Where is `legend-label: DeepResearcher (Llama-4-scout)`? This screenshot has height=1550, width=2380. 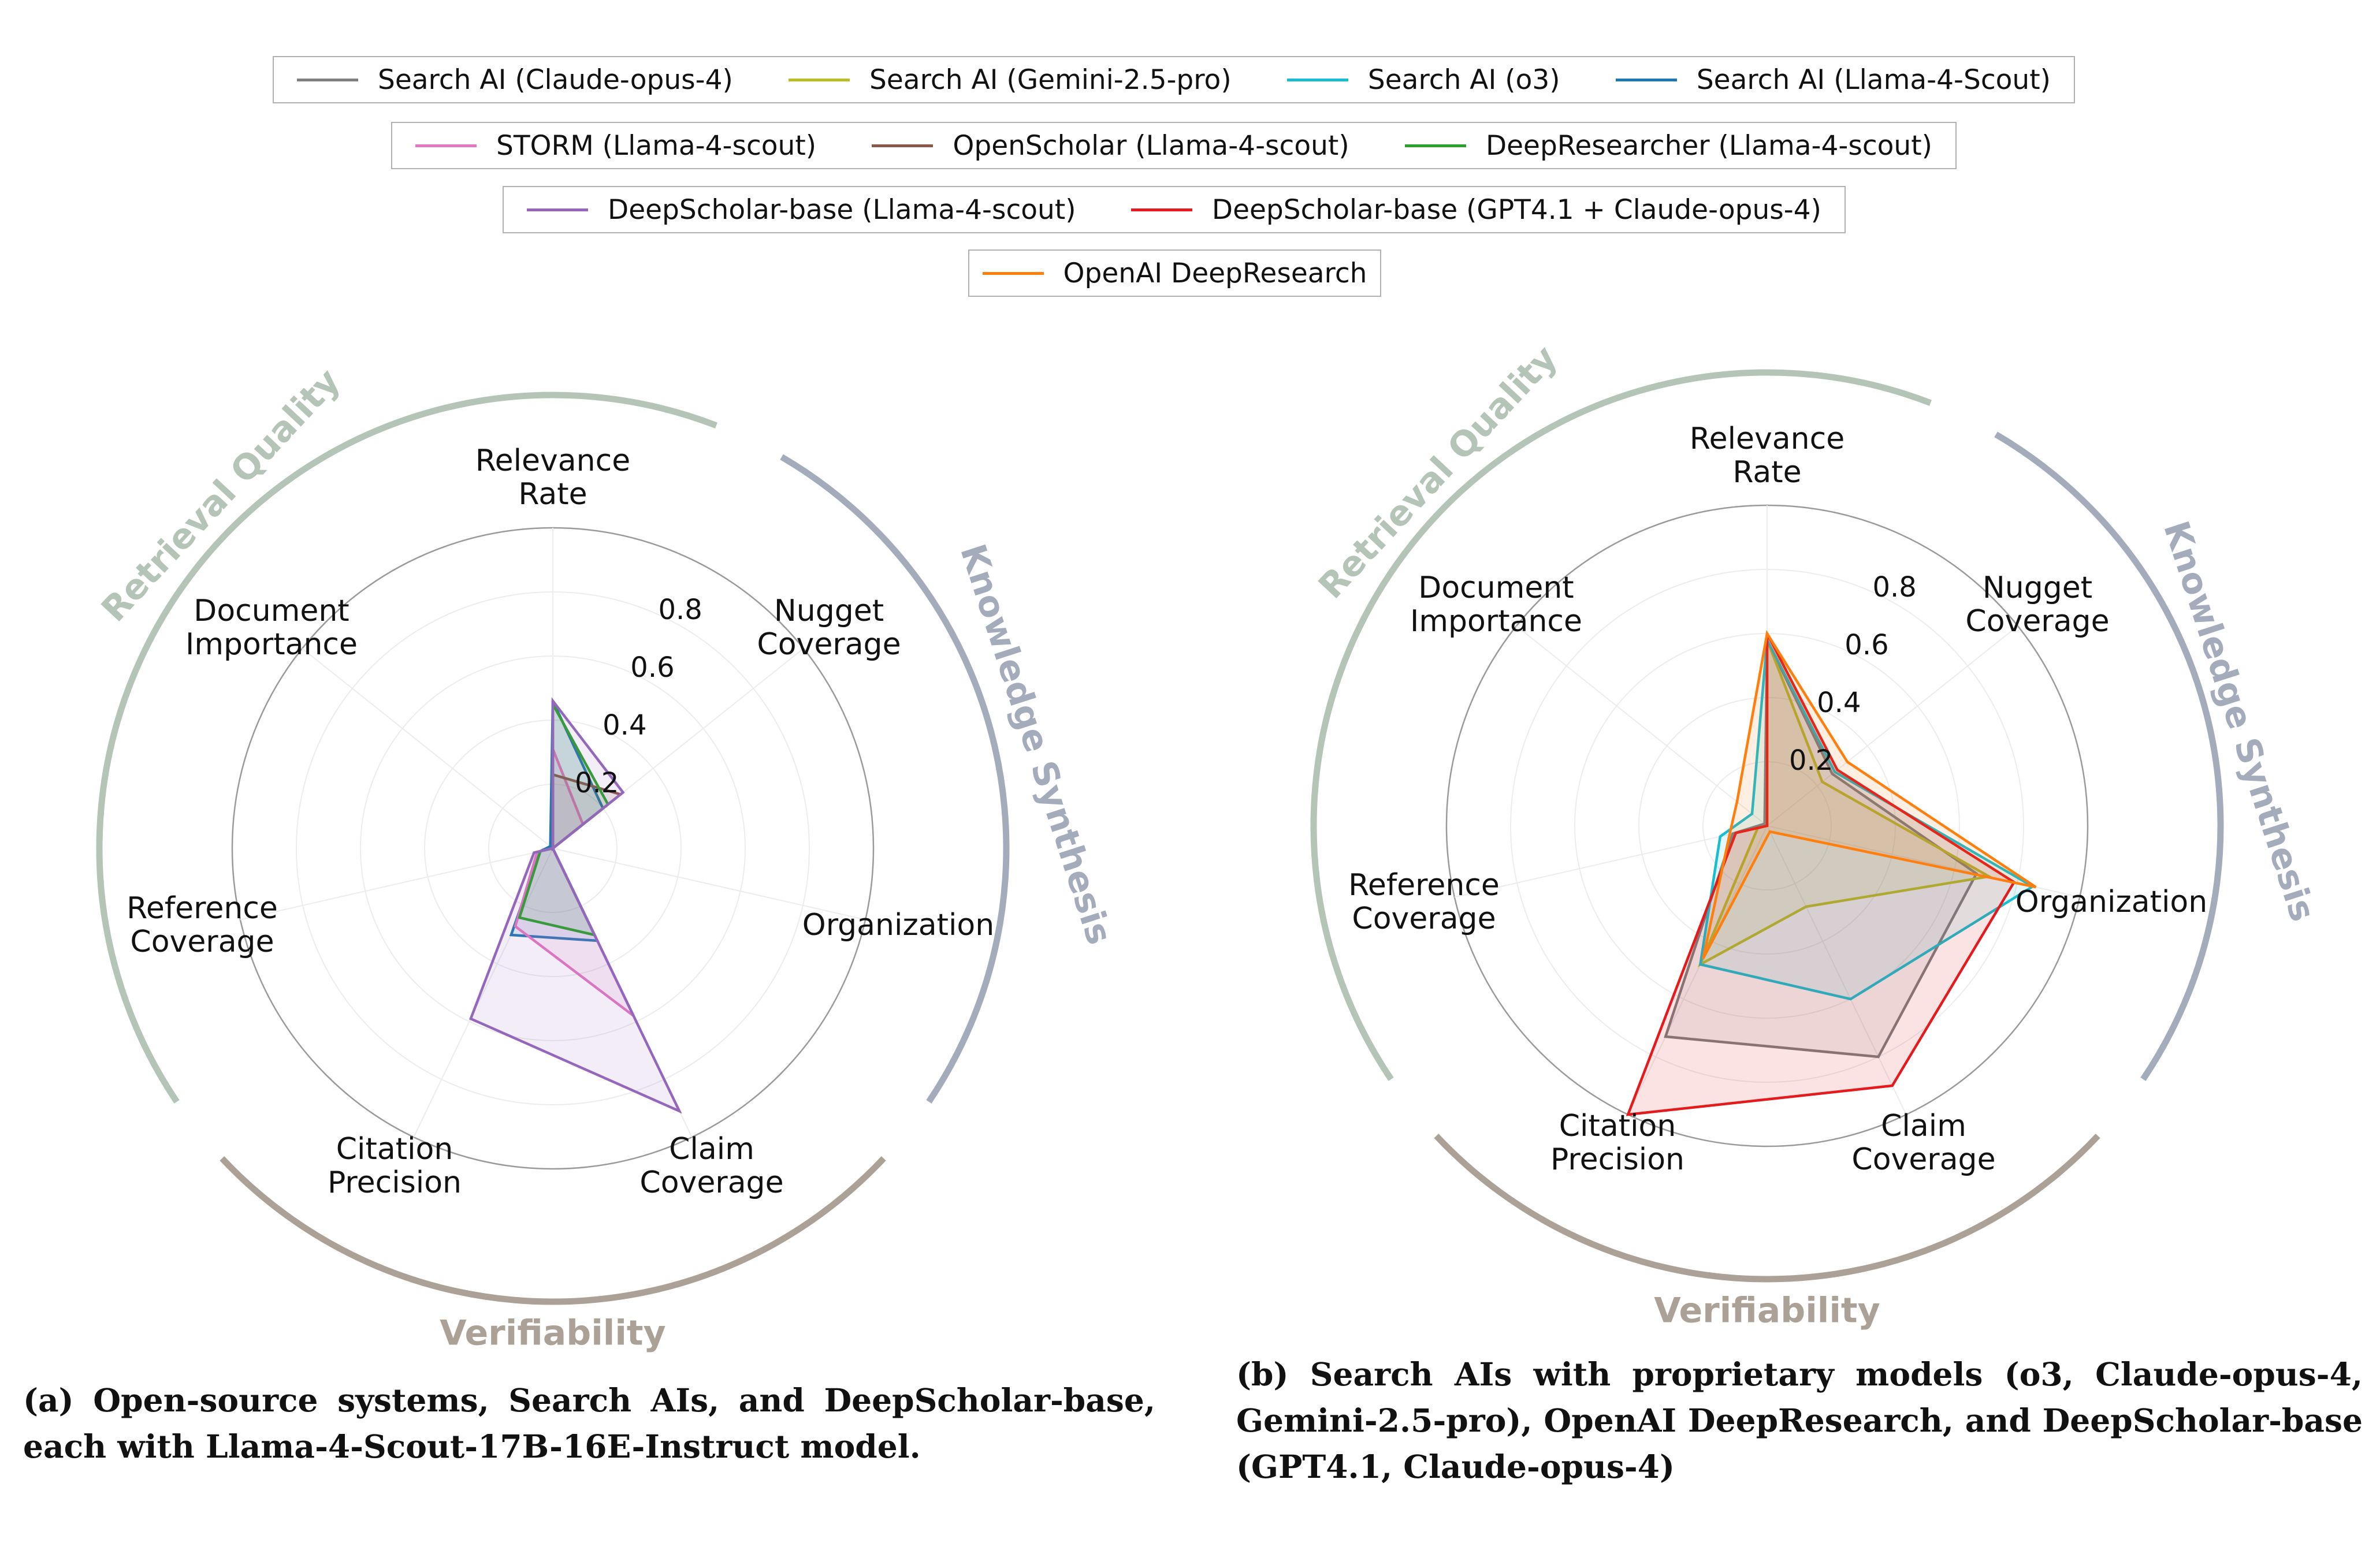 legend-label: DeepResearcher (Llama-4-scout) is located at coordinates (1708, 145).